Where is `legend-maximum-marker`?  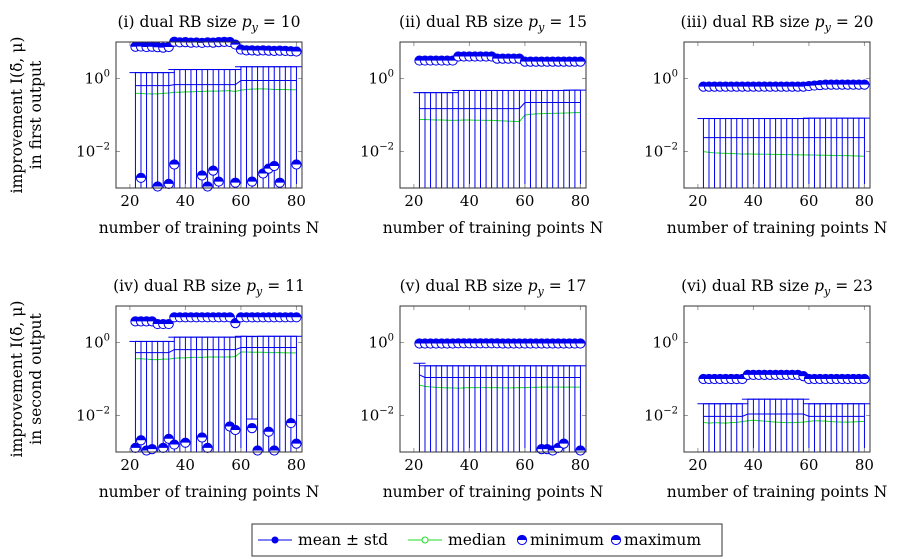
legend-maximum-marker is located at coordinates (616, 540).